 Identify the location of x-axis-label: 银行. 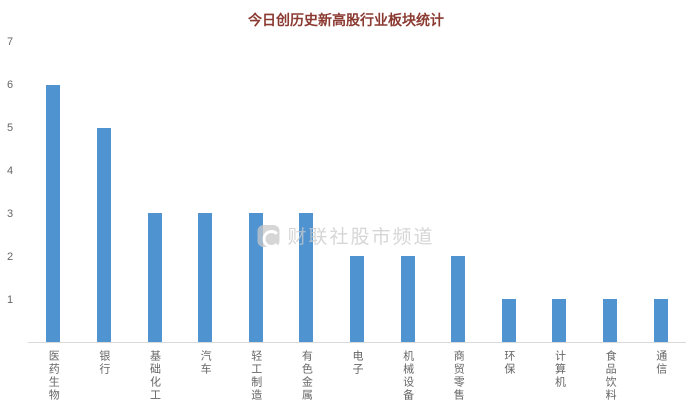
(103, 363).